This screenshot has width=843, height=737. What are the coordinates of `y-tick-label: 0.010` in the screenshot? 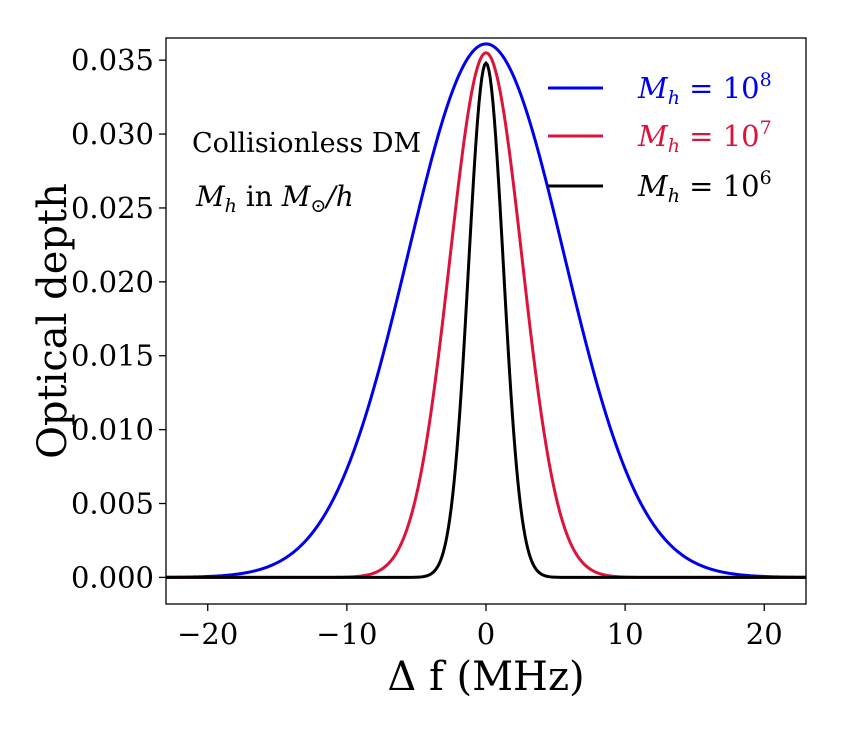 It's located at (112, 430).